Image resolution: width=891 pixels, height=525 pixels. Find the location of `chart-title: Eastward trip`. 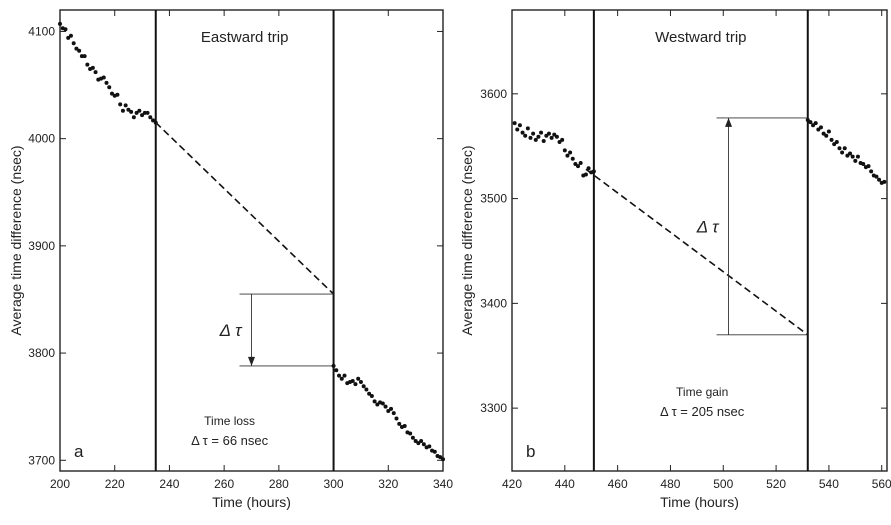

chart-title: Eastward trip is located at coordinates (245, 37).